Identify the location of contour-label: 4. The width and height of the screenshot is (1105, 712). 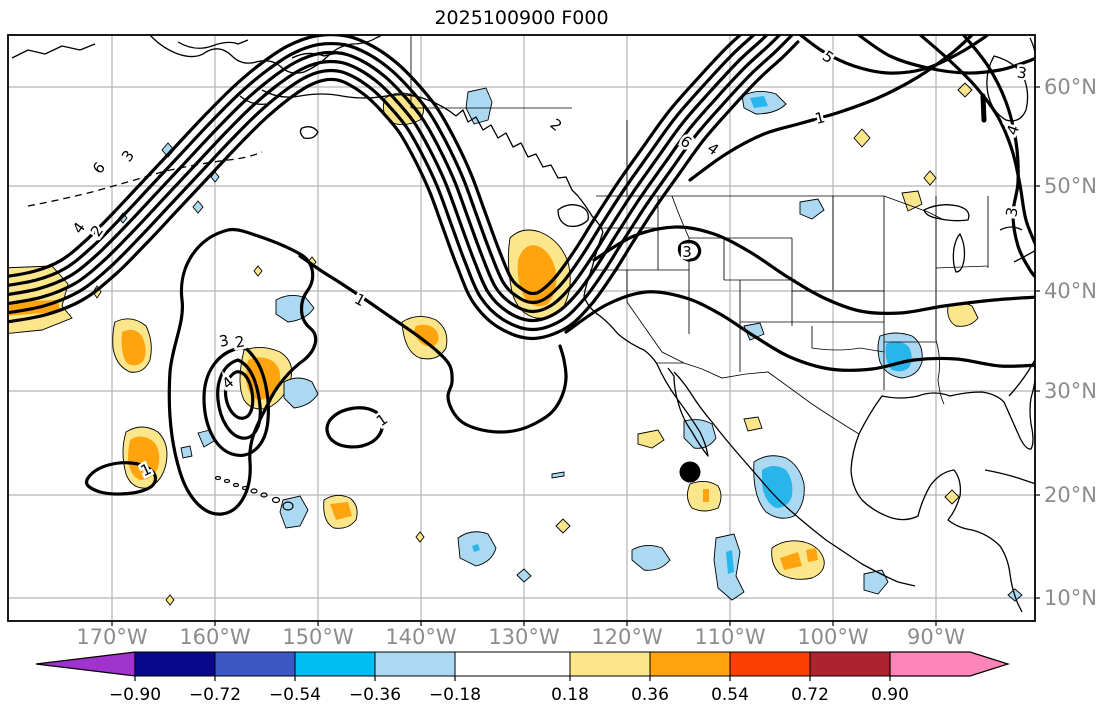
(713, 149).